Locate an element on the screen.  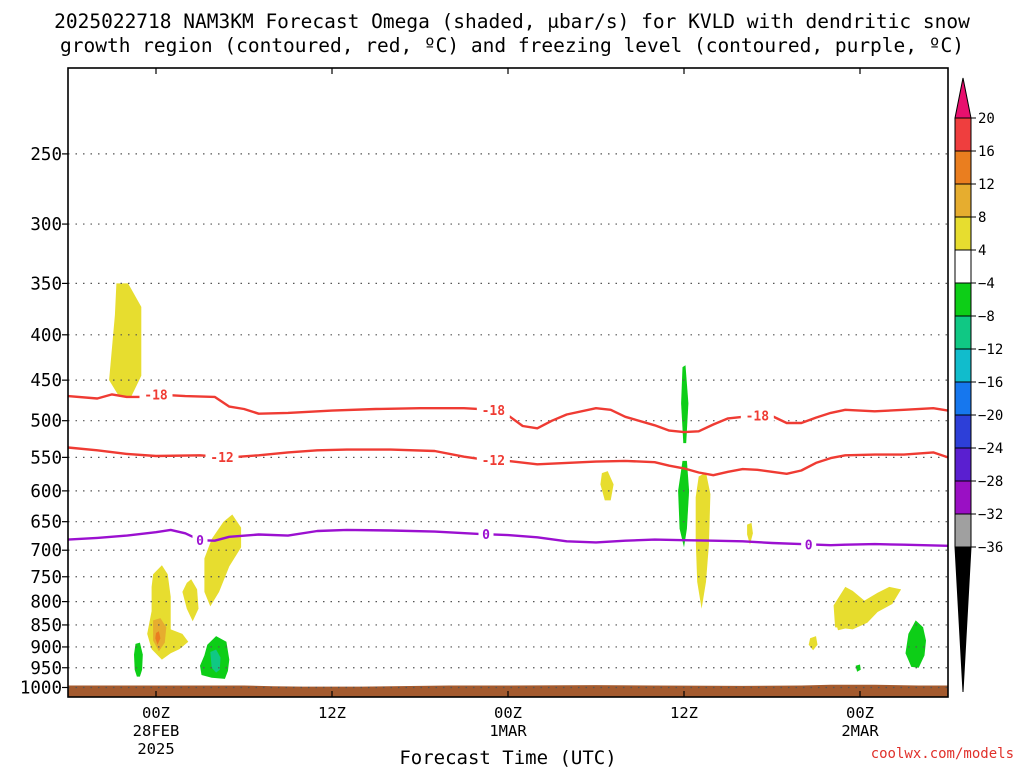
colorbar-label: −8 is located at coordinates (986, 317).